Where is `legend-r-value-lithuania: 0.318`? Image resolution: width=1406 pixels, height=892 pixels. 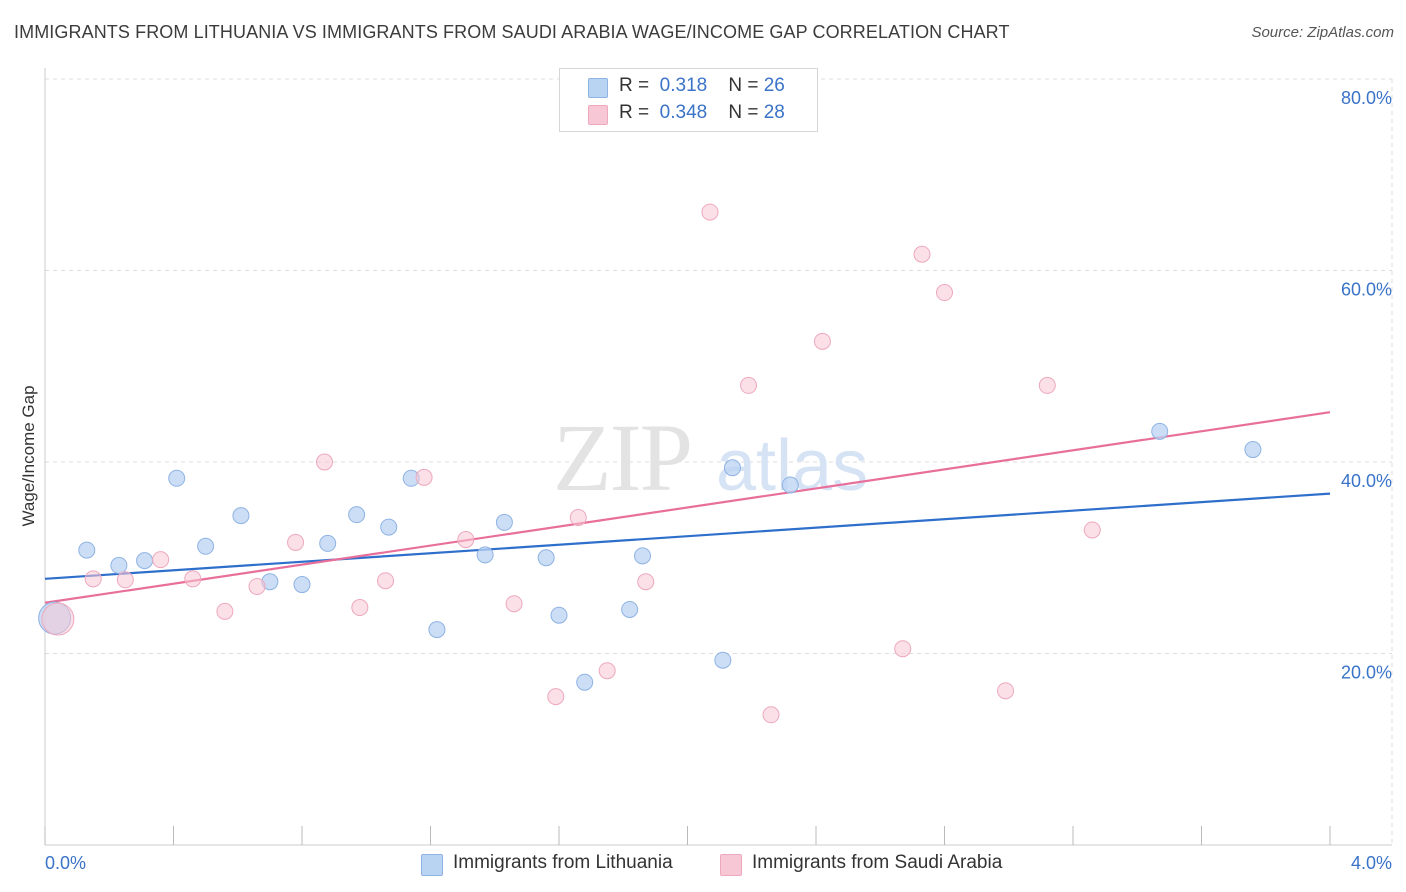 legend-r-value-lithuania: 0.318 is located at coordinates (683, 85).